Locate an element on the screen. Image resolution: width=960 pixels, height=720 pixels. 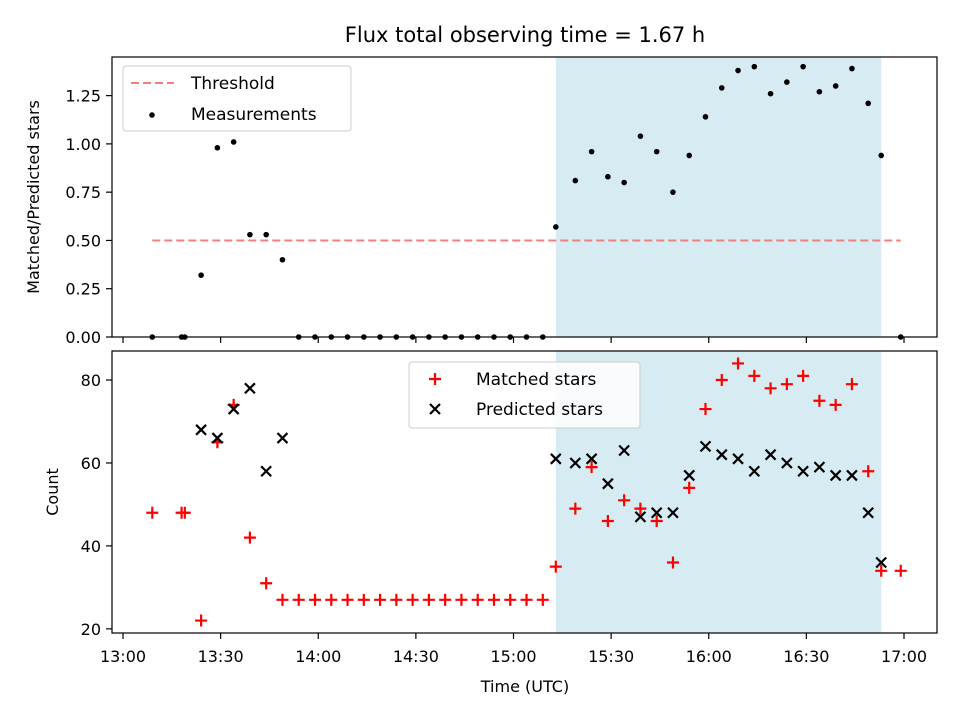
bottom-y-tick-label: 60 is located at coordinates (91, 463).